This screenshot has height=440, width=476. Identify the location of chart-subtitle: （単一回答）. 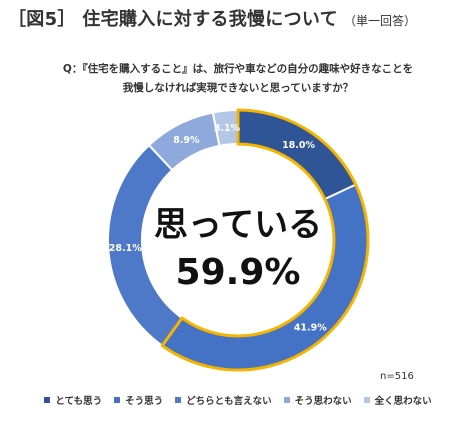
(379, 21).